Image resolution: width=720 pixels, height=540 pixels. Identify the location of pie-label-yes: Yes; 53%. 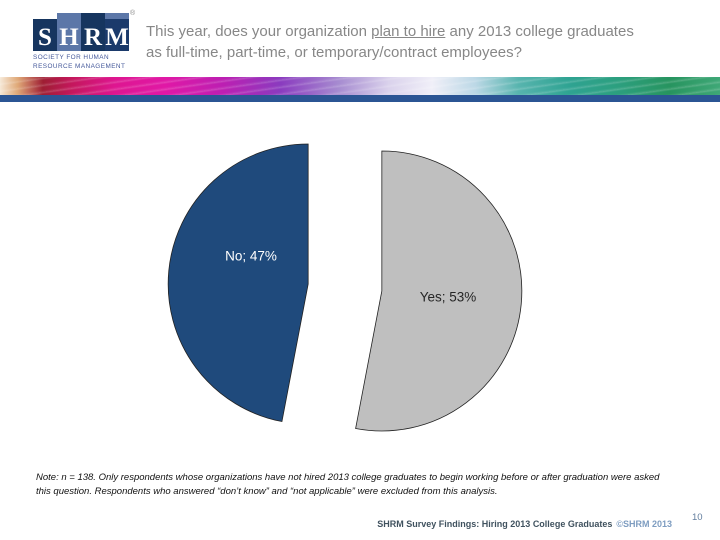
(448, 297).